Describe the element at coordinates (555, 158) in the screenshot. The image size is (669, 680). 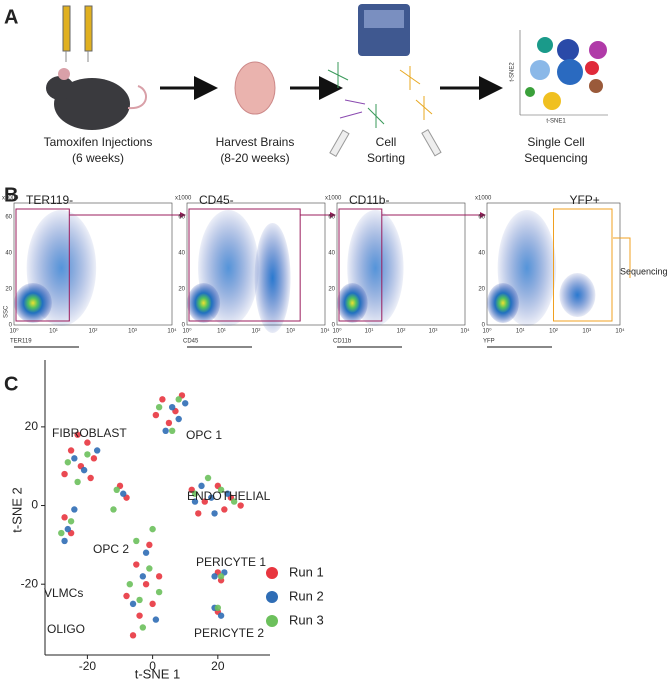
I see `step-caption: Sequencing` at that location.